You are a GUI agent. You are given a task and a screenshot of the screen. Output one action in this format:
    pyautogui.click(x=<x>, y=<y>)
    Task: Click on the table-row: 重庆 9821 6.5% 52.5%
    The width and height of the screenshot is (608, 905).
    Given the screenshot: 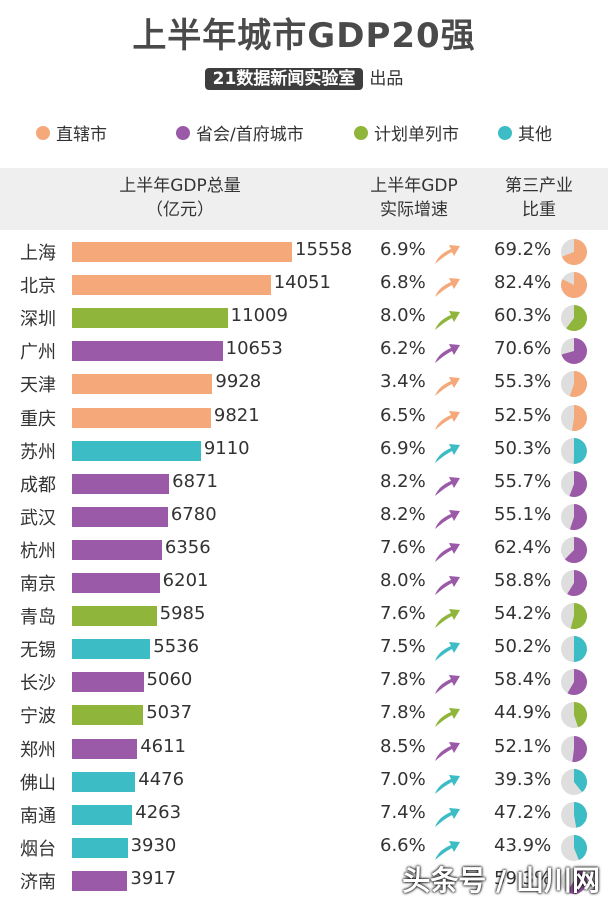 What is the action you would take?
    pyautogui.click(x=304, y=418)
    